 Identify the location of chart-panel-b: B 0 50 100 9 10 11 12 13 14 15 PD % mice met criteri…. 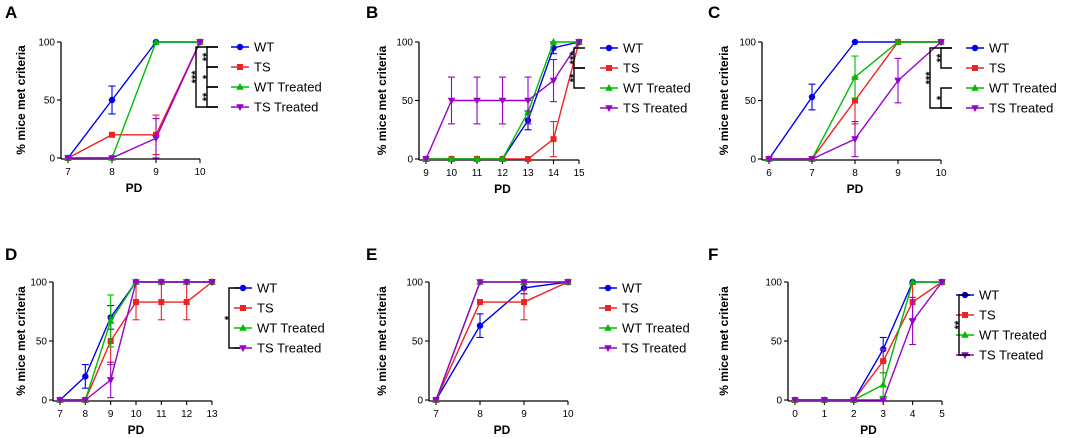
(528, 99).